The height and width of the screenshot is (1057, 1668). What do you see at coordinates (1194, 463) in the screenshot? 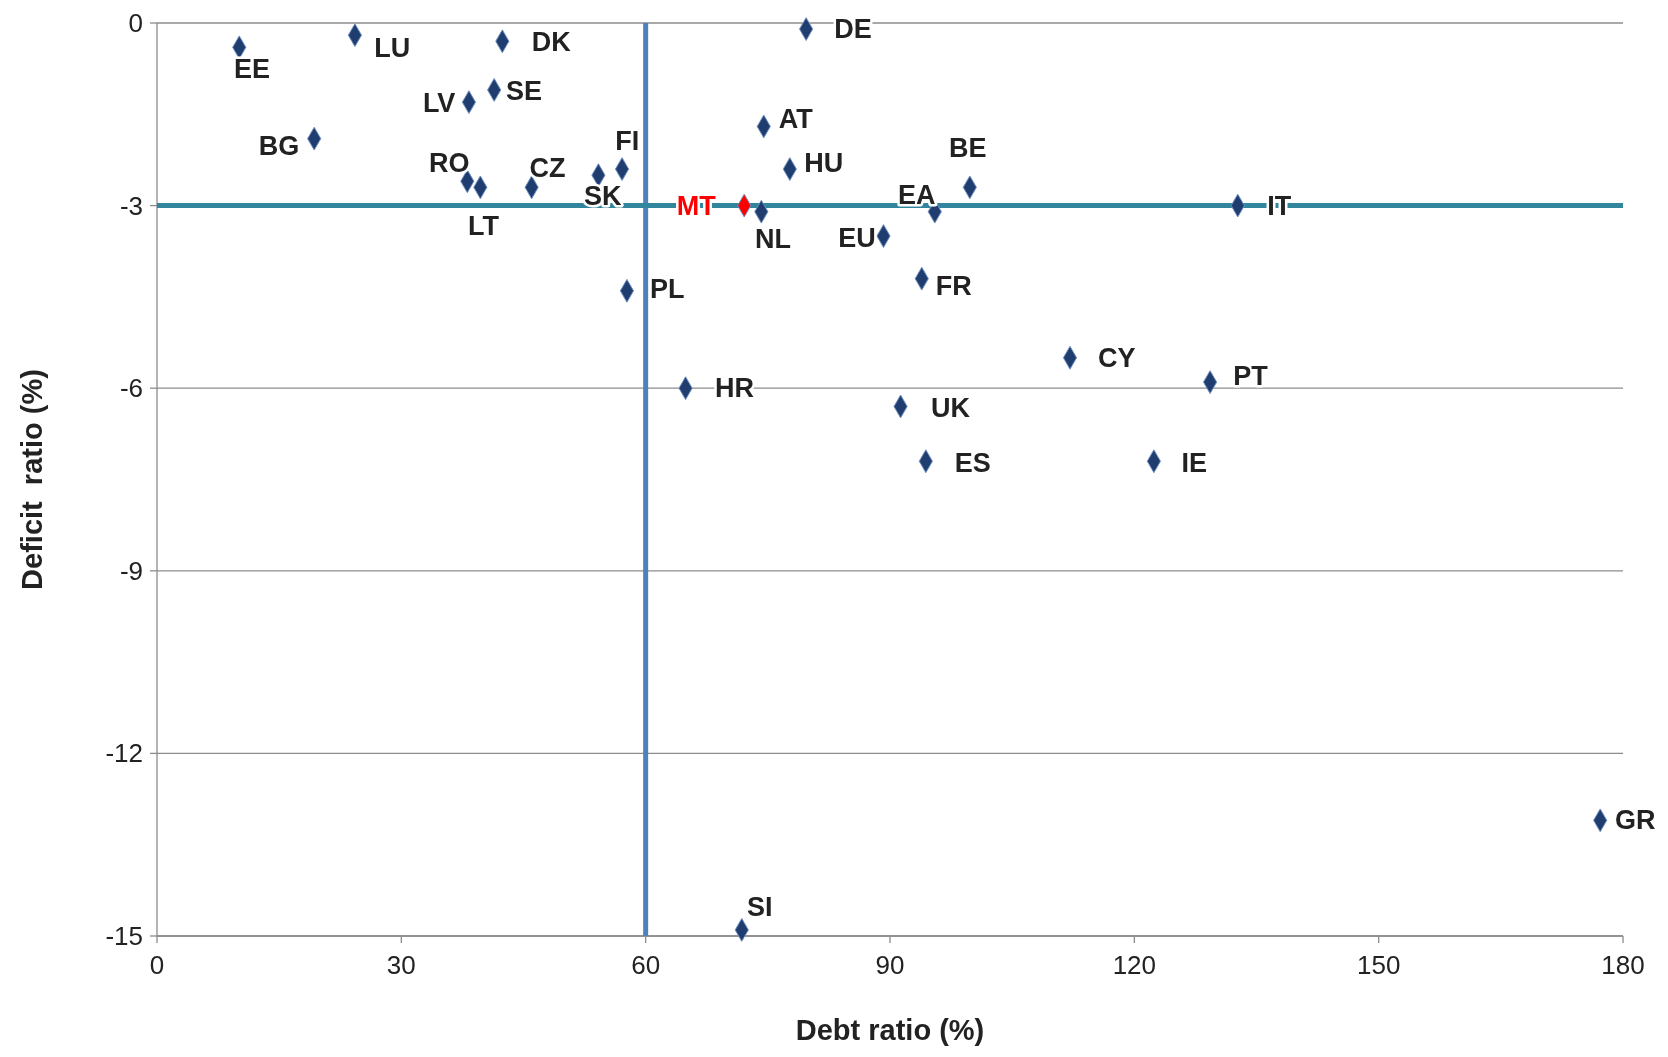
I see `annotation: IE` at bounding box center [1194, 463].